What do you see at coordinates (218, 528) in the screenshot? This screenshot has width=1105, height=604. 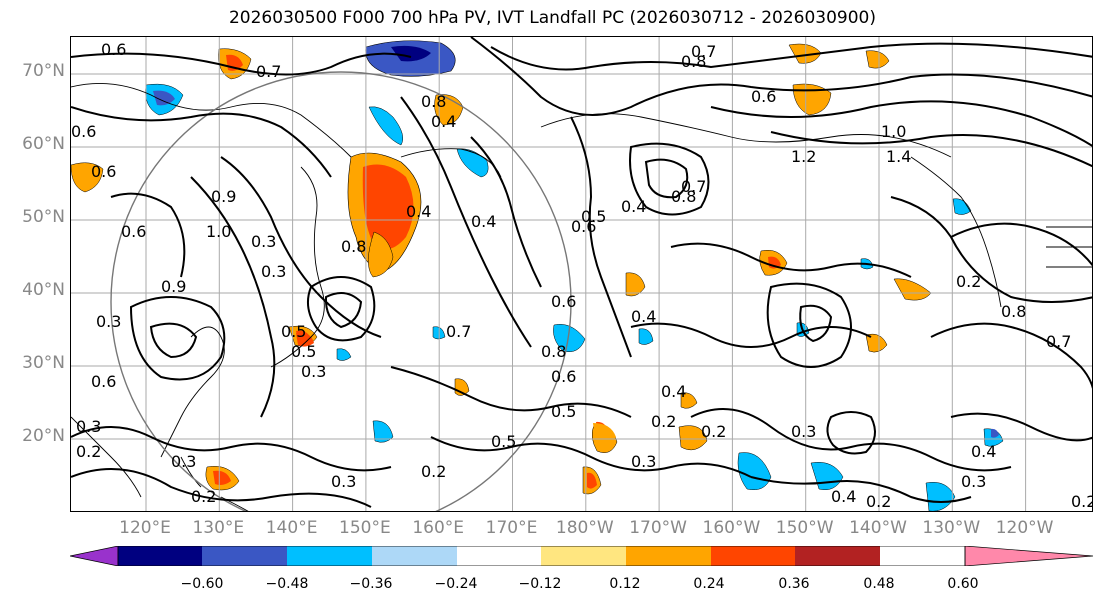 I see `lon-label: 130°E` at bounding box center [218, 528].